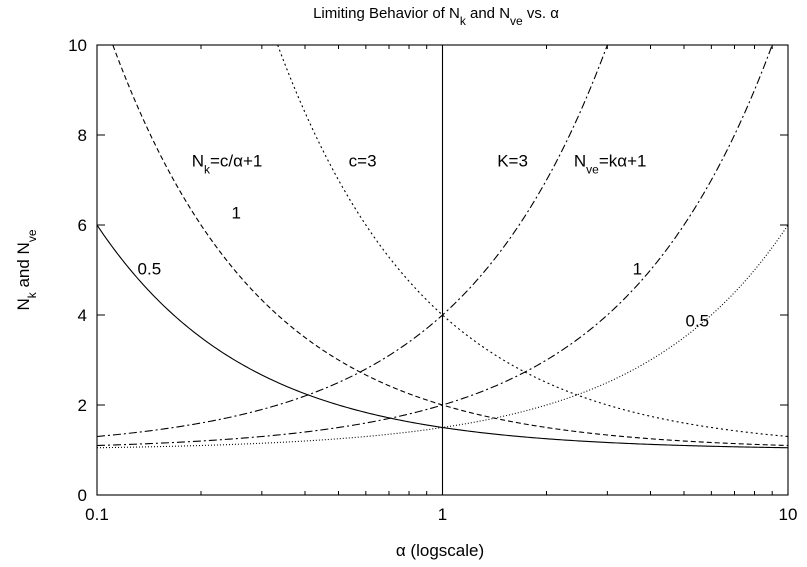 Image resolution: width=807 pixels, height=567 pixels. Describe the element at coordinates (363, 161) in the screenshot. I see `annotation-nk-c3: c=3` at that location.